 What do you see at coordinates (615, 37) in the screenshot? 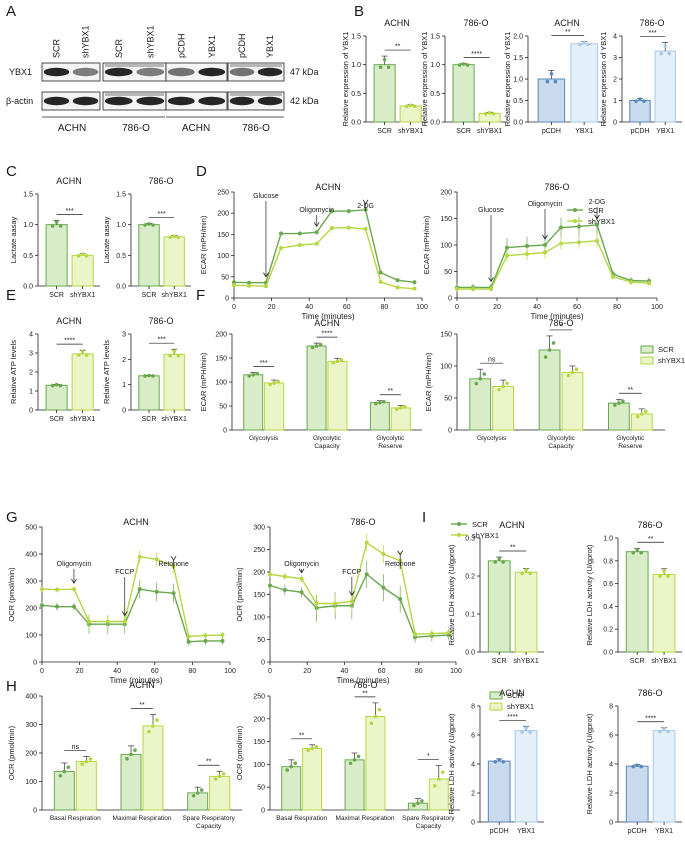
I see `y-tick-label: 4` at bounding box center [615, 37].